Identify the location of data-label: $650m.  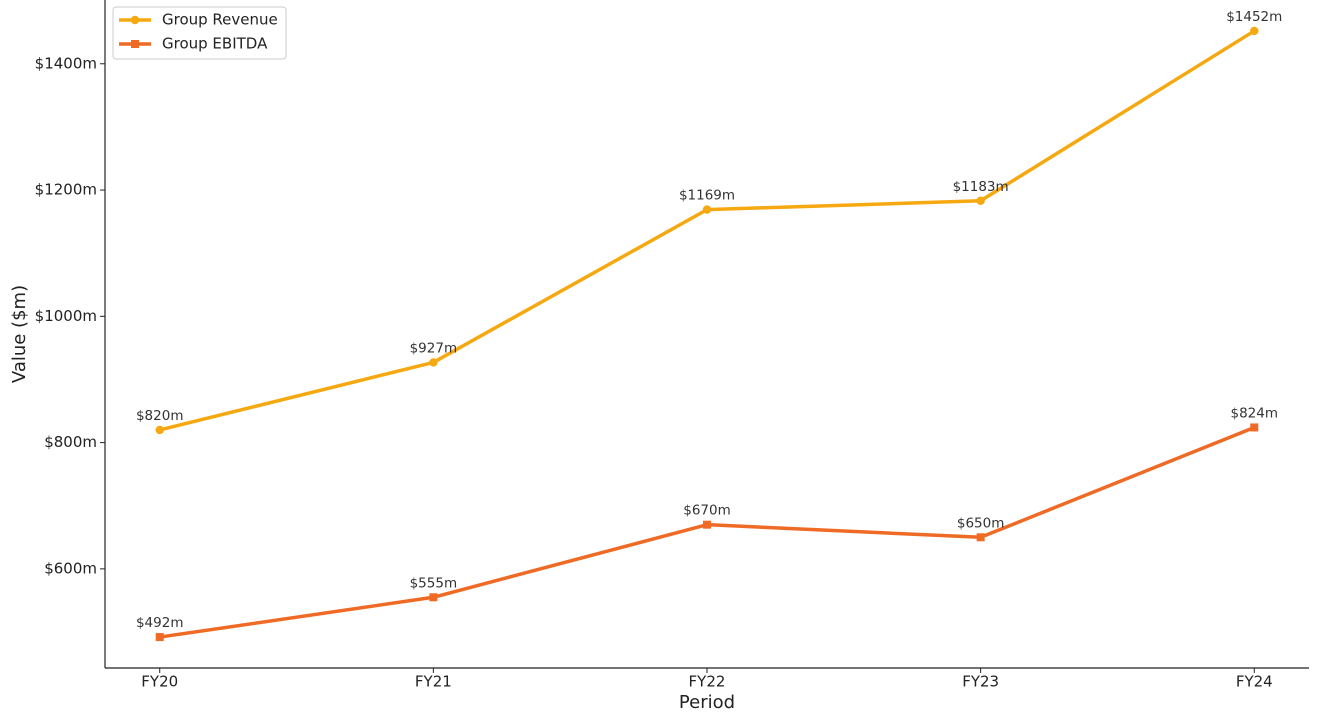
(981, 523).